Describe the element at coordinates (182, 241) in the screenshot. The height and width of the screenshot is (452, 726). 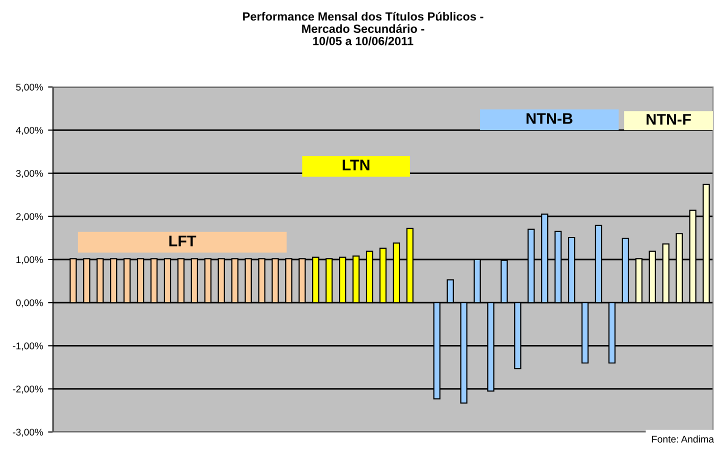
I see `series-label: LFT` at that location.